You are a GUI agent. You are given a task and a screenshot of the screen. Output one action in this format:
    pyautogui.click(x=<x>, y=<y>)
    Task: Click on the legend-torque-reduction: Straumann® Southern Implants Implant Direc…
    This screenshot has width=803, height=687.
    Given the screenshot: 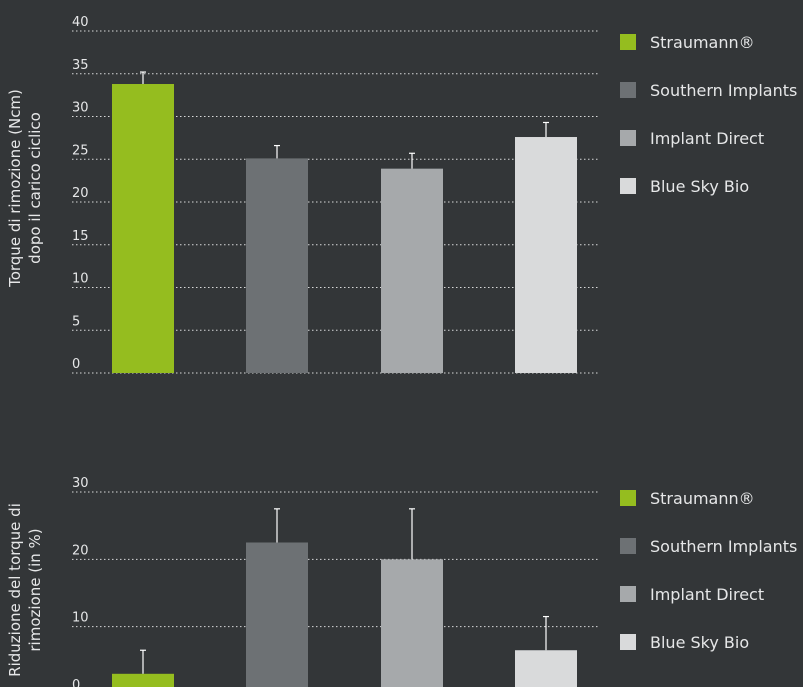 What is the action you would take?
    pyautogui.click(x=708, y=570)
    